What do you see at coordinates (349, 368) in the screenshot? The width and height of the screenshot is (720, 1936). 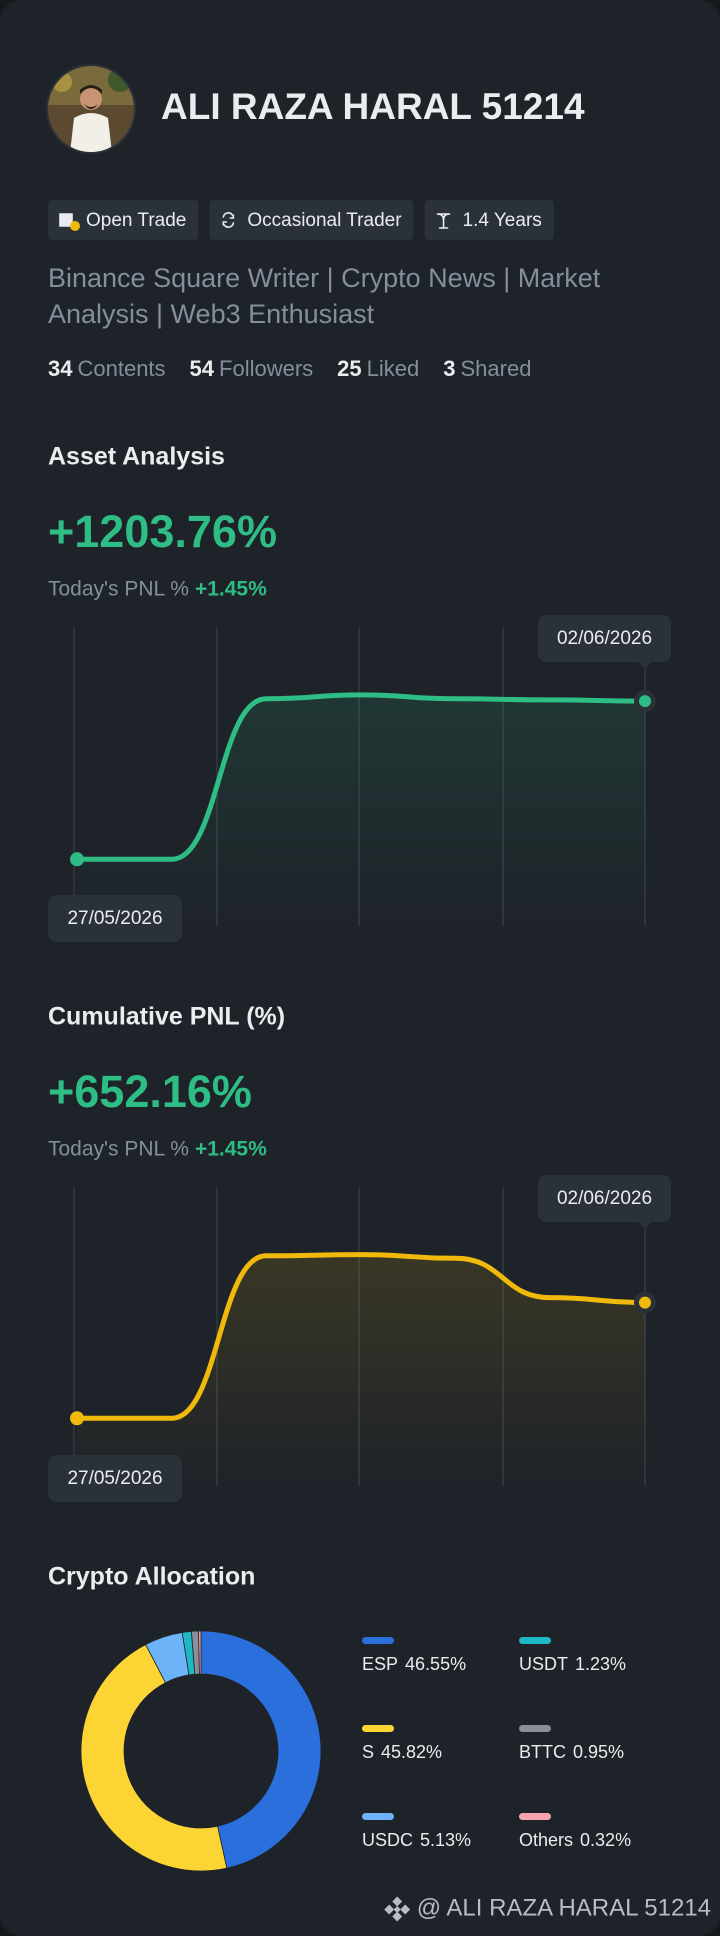 I see `stat-count: 25` at bounding box center [349, 368].